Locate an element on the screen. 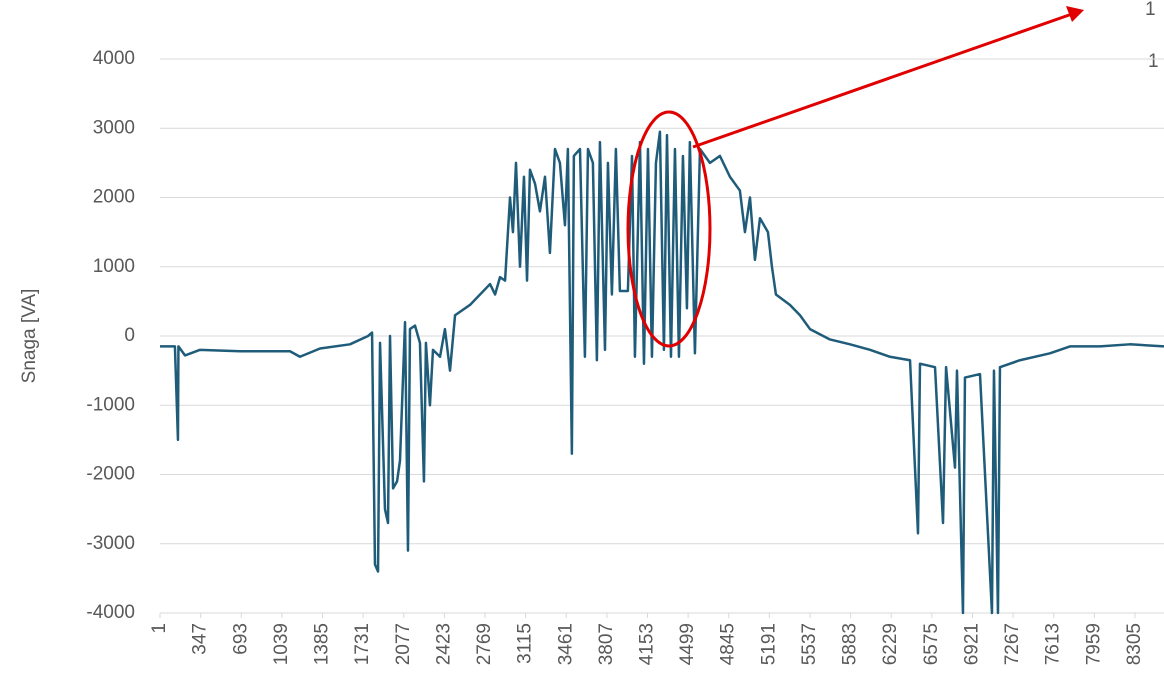 This screenshot has width=1164, height=700. y-tick-label: 2000 is located at coordinates (114, 197).